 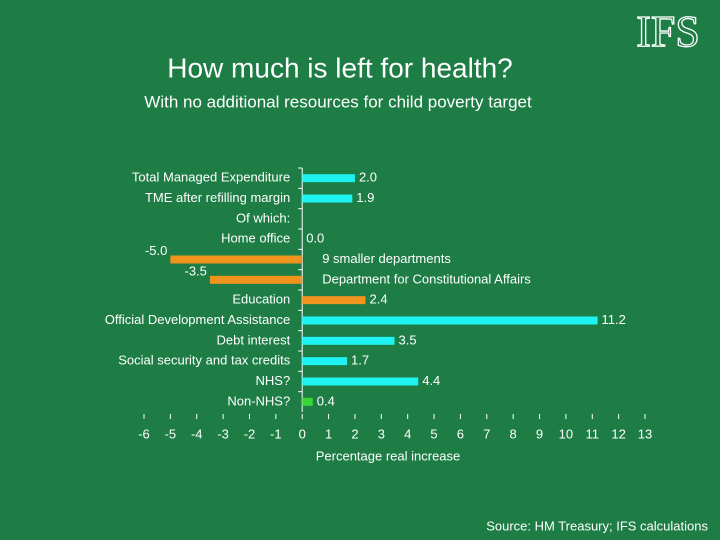 I want to click on x-tick-label: 13, so click(x=645, y=433).